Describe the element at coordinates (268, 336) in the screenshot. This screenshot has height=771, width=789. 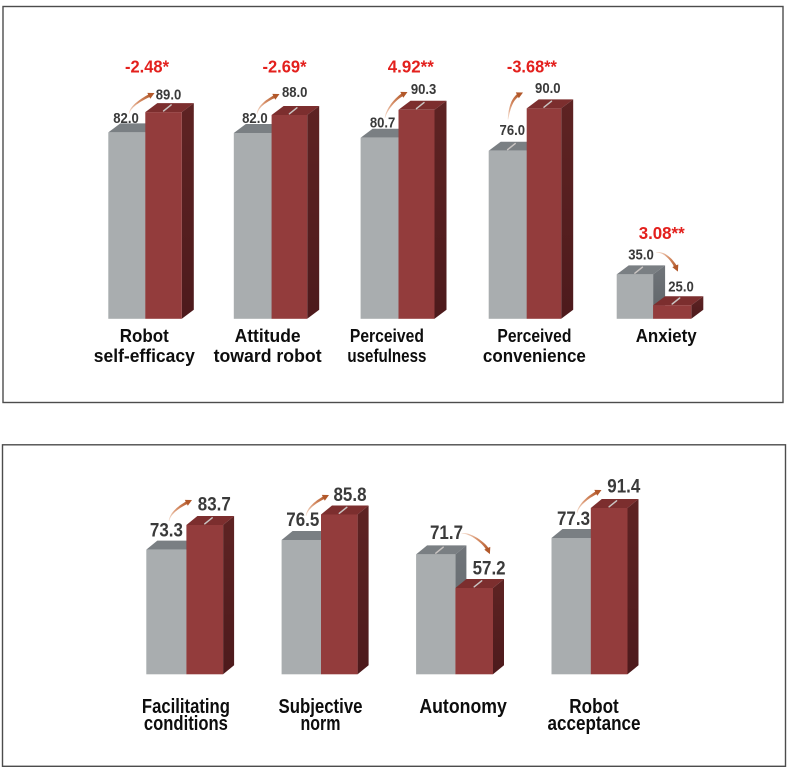
I see `svg-text: Attitude` at that location.